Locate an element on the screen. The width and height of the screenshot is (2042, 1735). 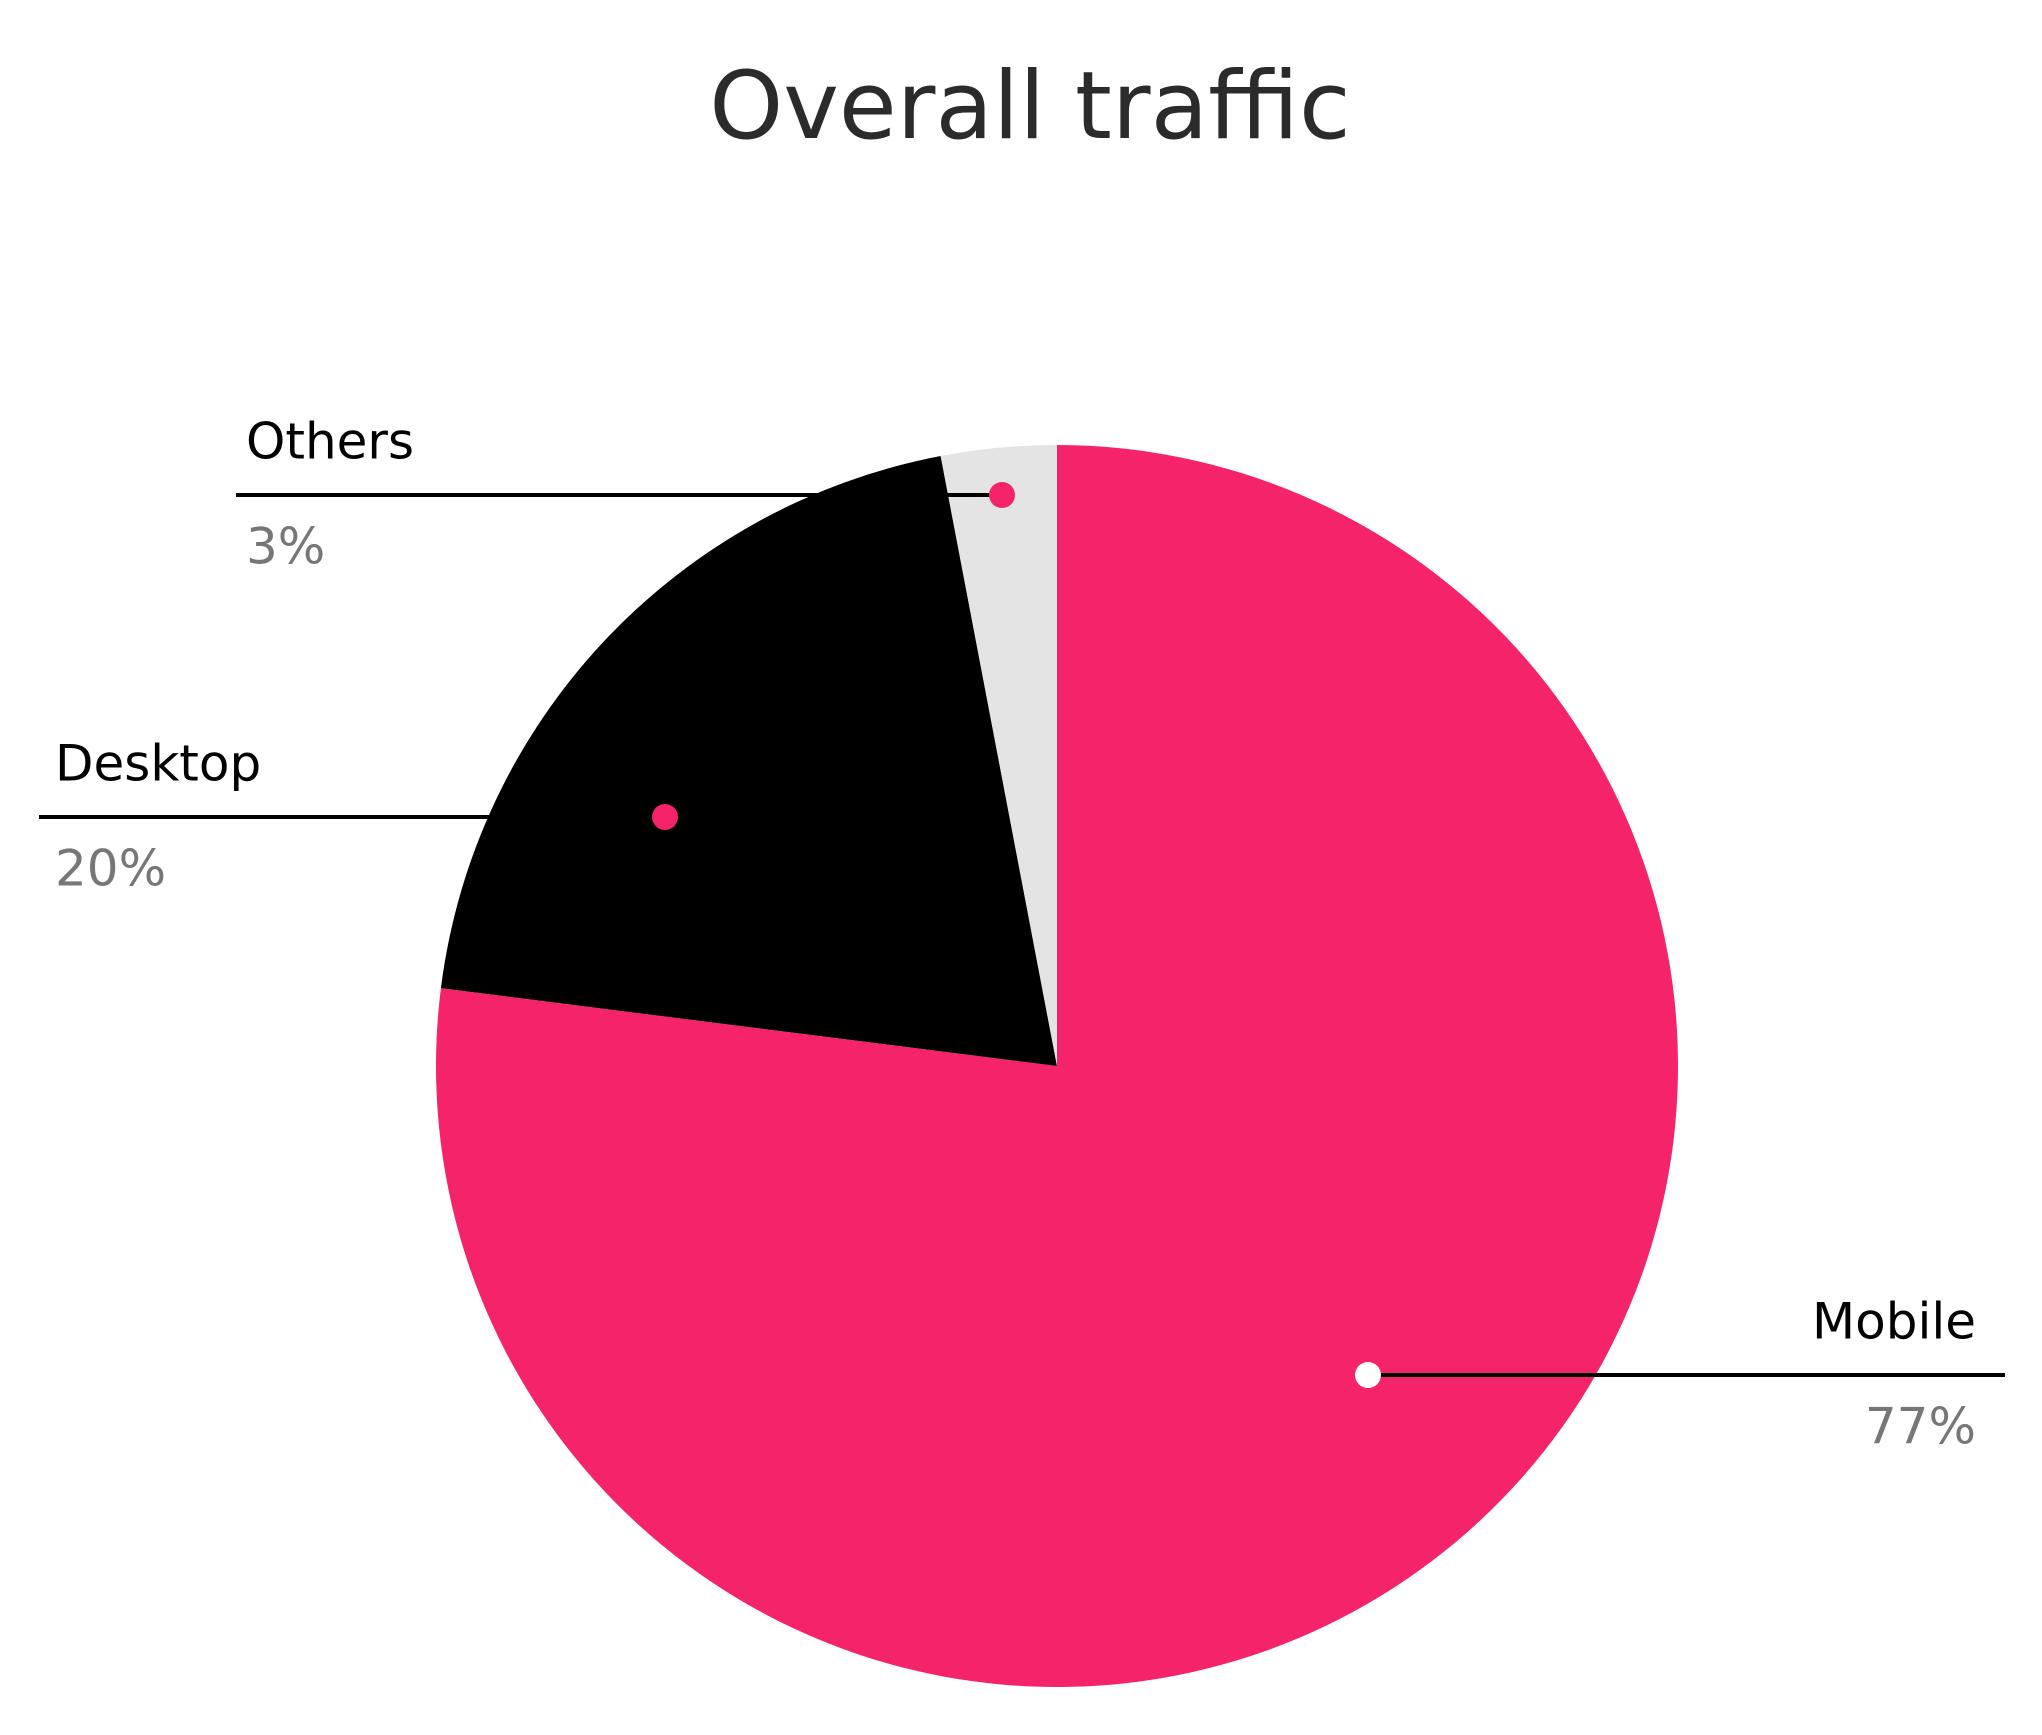
slice-label: Desktop is located at coordinates (158, 764).